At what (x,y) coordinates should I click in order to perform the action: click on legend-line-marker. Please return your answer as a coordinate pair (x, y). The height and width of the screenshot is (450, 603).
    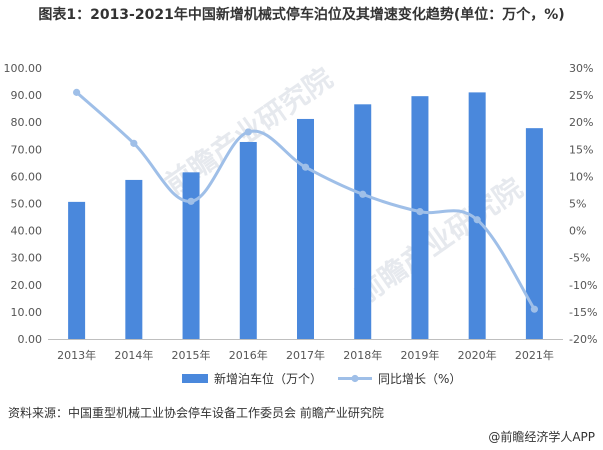
    Looking at the image, I should click on (355, 378).